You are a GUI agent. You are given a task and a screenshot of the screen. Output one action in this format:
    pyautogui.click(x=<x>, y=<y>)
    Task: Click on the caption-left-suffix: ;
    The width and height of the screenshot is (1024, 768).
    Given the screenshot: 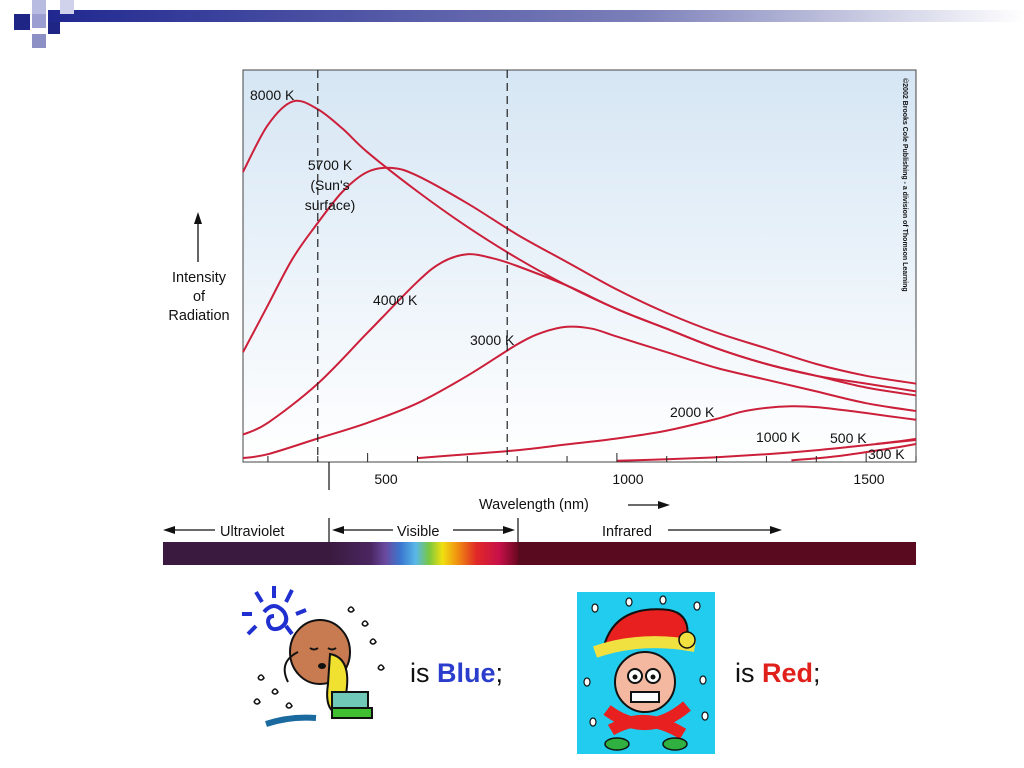 What is the action you would take?
    pyautogui.click(x=499, y=673)
    